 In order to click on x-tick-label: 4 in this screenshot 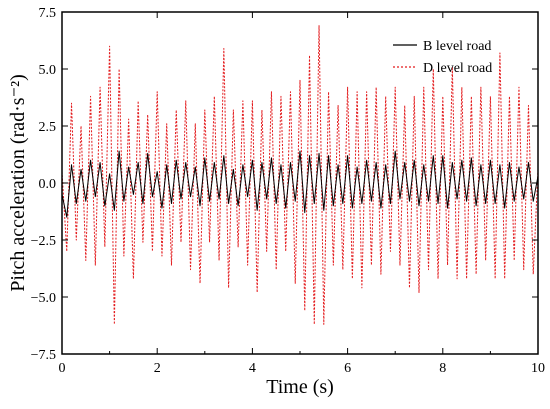, I will do `click(252, 368)`.